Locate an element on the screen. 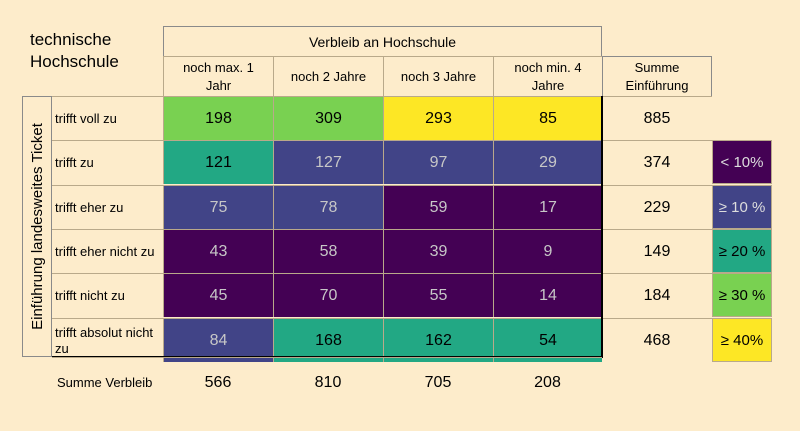 This screenshot has height=431, width=800. table-cell: 70 is located at coordinates (328, 295).